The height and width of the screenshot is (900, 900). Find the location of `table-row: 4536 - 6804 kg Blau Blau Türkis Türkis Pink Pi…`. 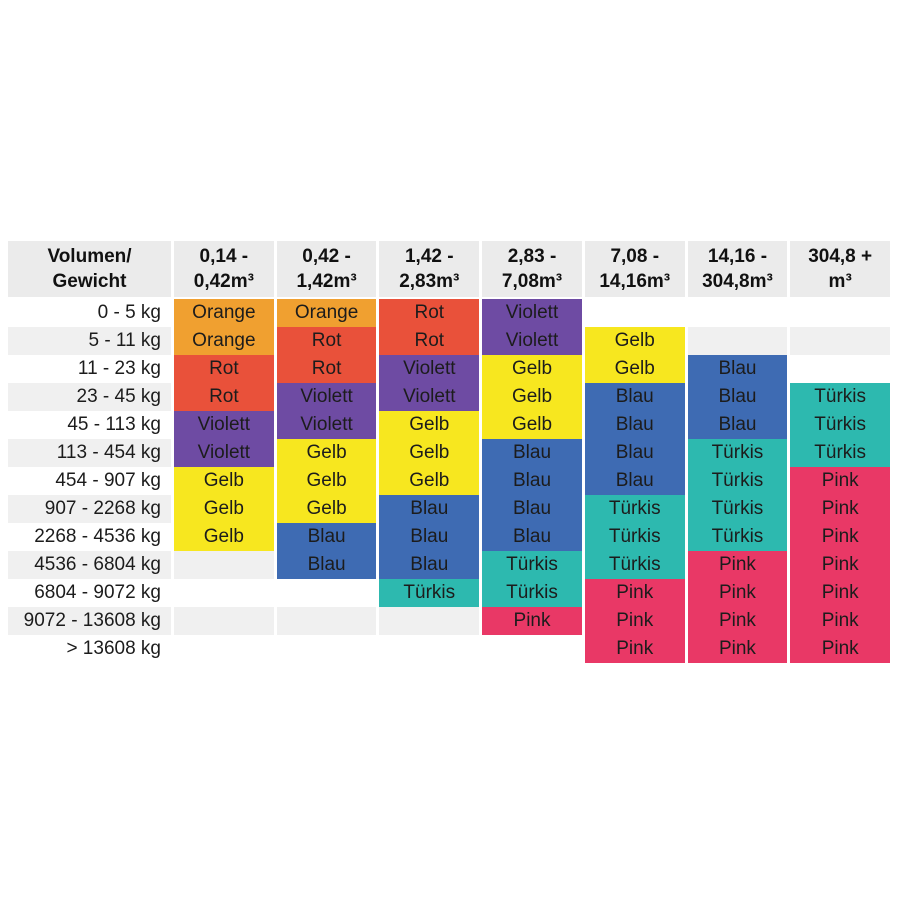

table-row: 4536 - 6804 kg Blau Blau Türkis Türkis Pink Pi… is located at coordinates (449, 565).